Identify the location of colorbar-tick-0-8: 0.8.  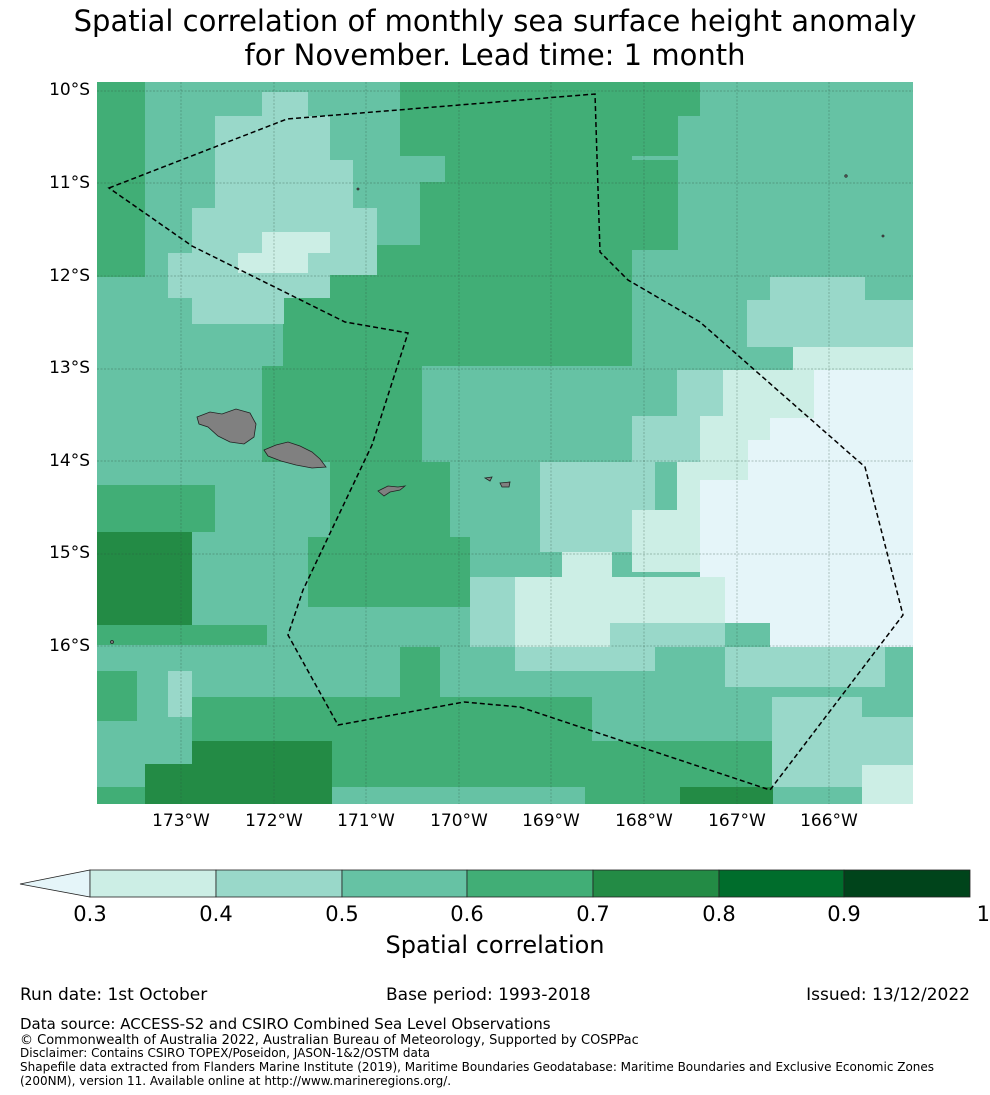
(719, 914).